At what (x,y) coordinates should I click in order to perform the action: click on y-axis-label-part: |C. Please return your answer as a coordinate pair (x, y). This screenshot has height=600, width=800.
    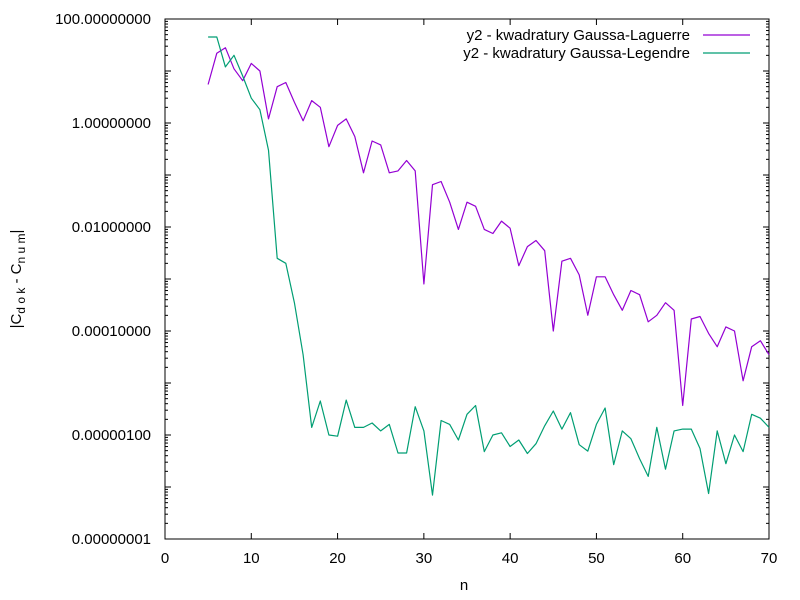
    Looking at the image, I should click on (16, 321).